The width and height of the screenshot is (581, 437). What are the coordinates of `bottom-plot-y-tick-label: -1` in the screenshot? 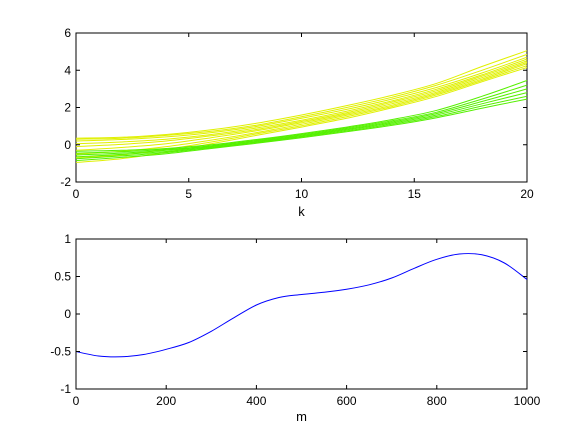 It's located at (65, 389).